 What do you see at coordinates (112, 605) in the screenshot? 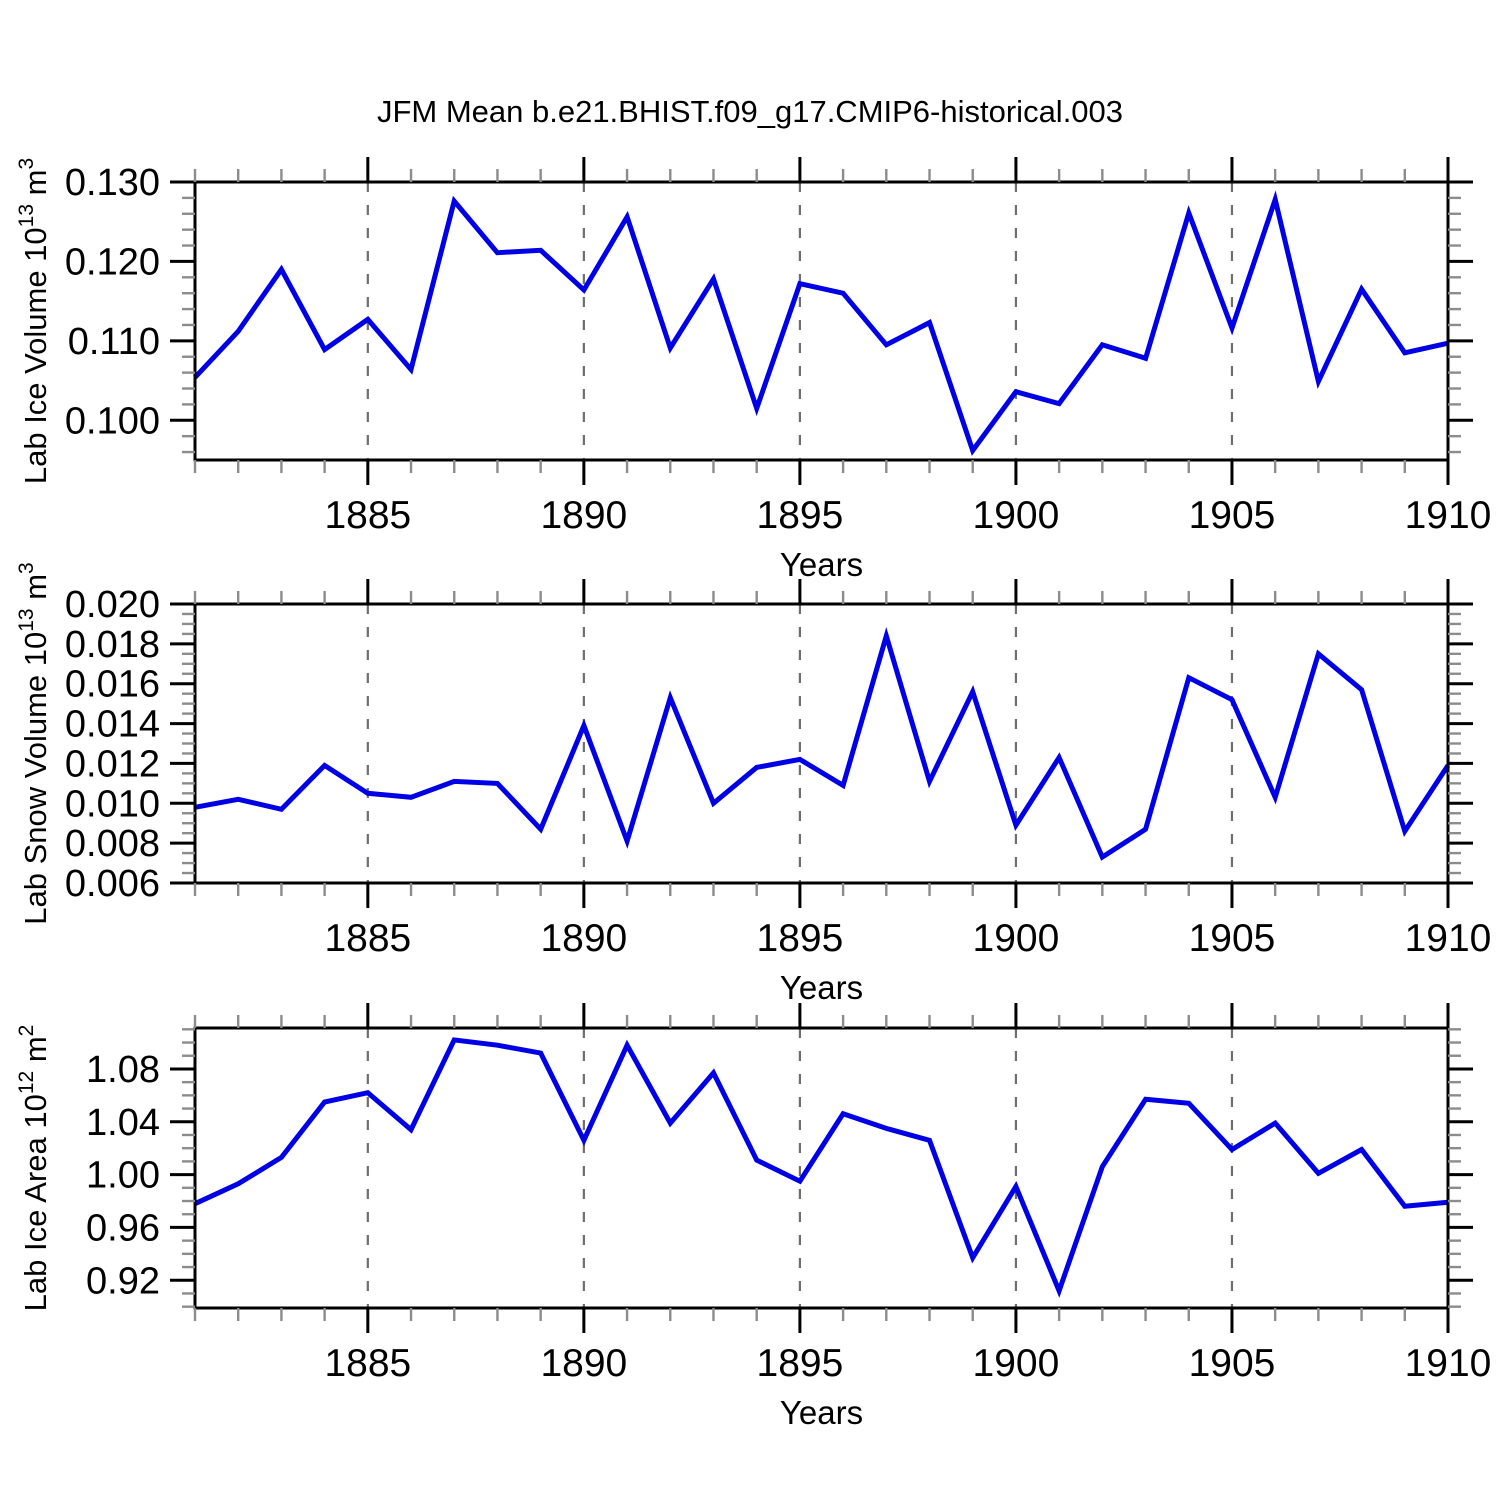
I see `y-tick-label: 0.020` at bounding box center [112, 605].